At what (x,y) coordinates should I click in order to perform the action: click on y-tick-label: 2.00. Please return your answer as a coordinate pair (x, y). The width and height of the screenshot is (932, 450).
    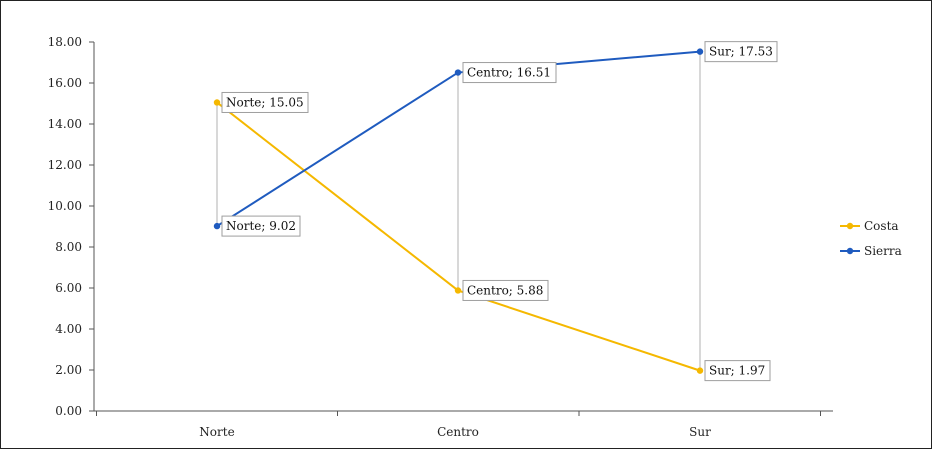
    Looking at the image, I should click on (68, 370).